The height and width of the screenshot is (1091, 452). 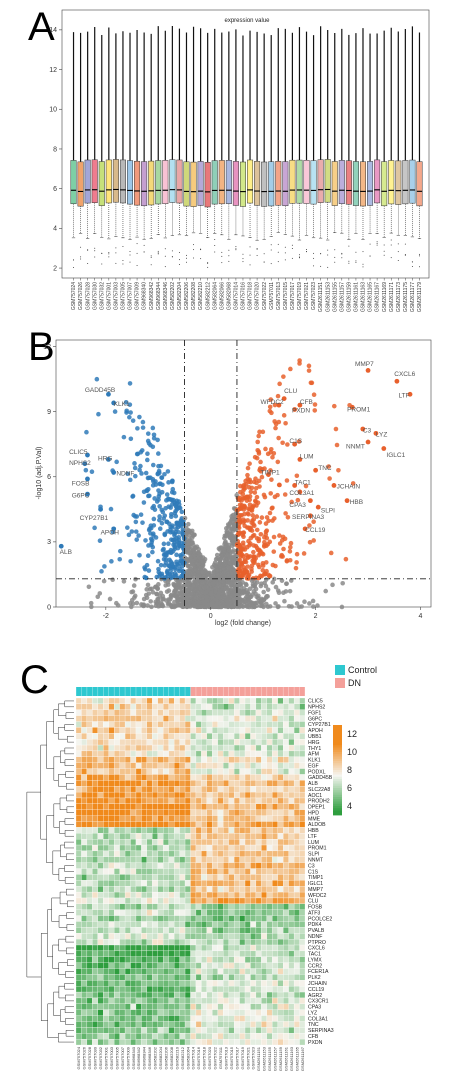 I want to click on gene-label-APOH: APOH, so click(x=110, y=532).